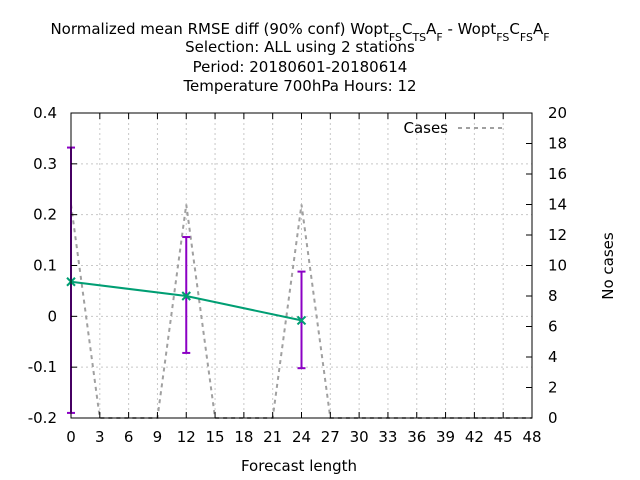  What do you see at coordinates (45, 113) in the screenshot?
I see `y-tick-label: 0.4` at bounding box center [45, 113].